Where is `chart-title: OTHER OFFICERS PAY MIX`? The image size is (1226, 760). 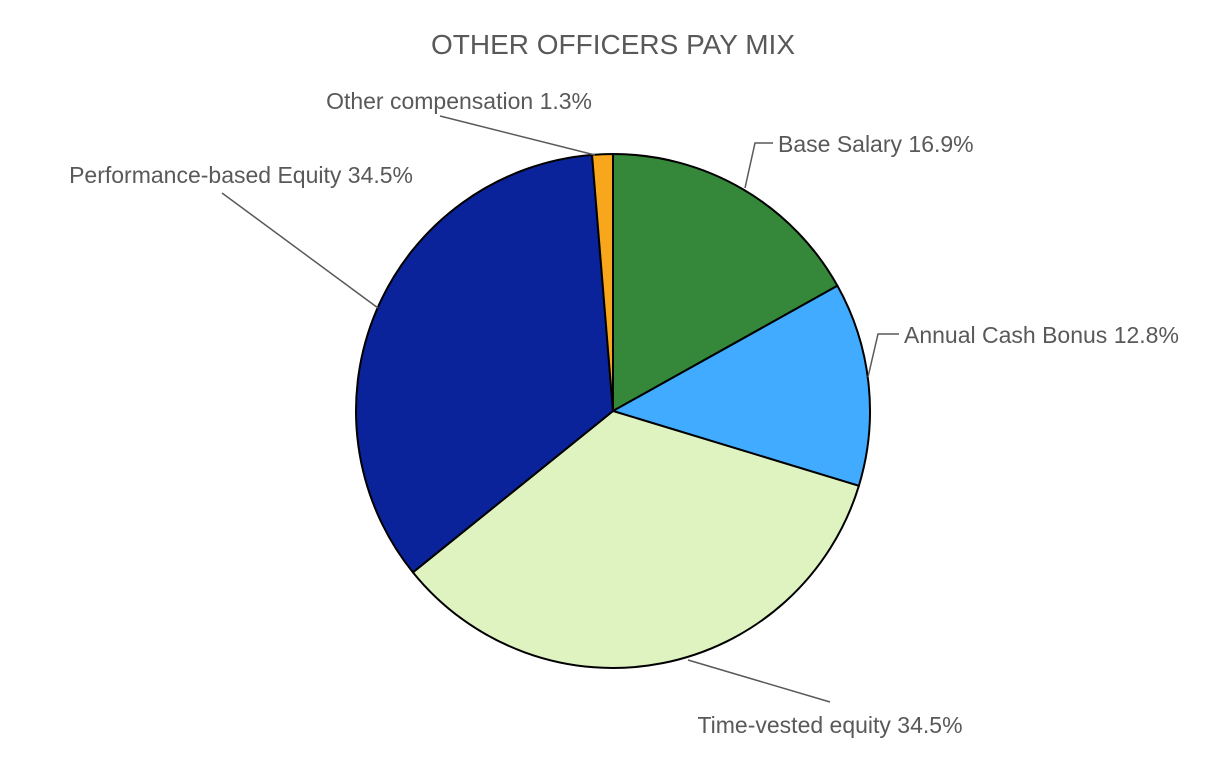
chart-title: OTHER OFFICERS PAY MIX is located at coordinates (613, 44).